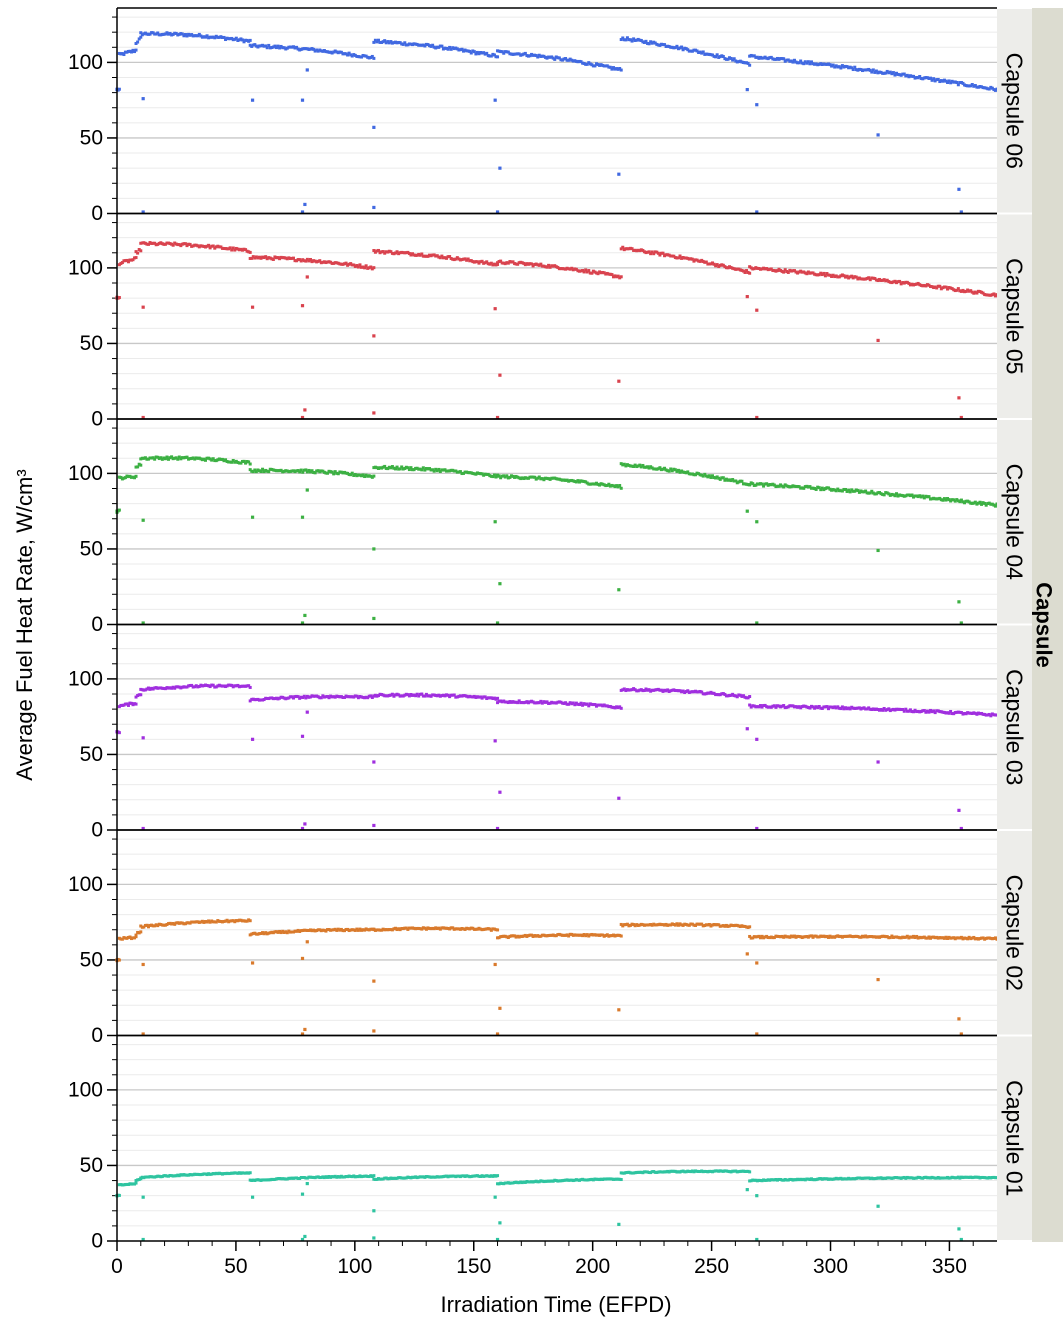 This screenshot has height=1321, width=1063. I want to click on x-axis: 0 50 100 150 200 250 300 350, so click(542, 1259).